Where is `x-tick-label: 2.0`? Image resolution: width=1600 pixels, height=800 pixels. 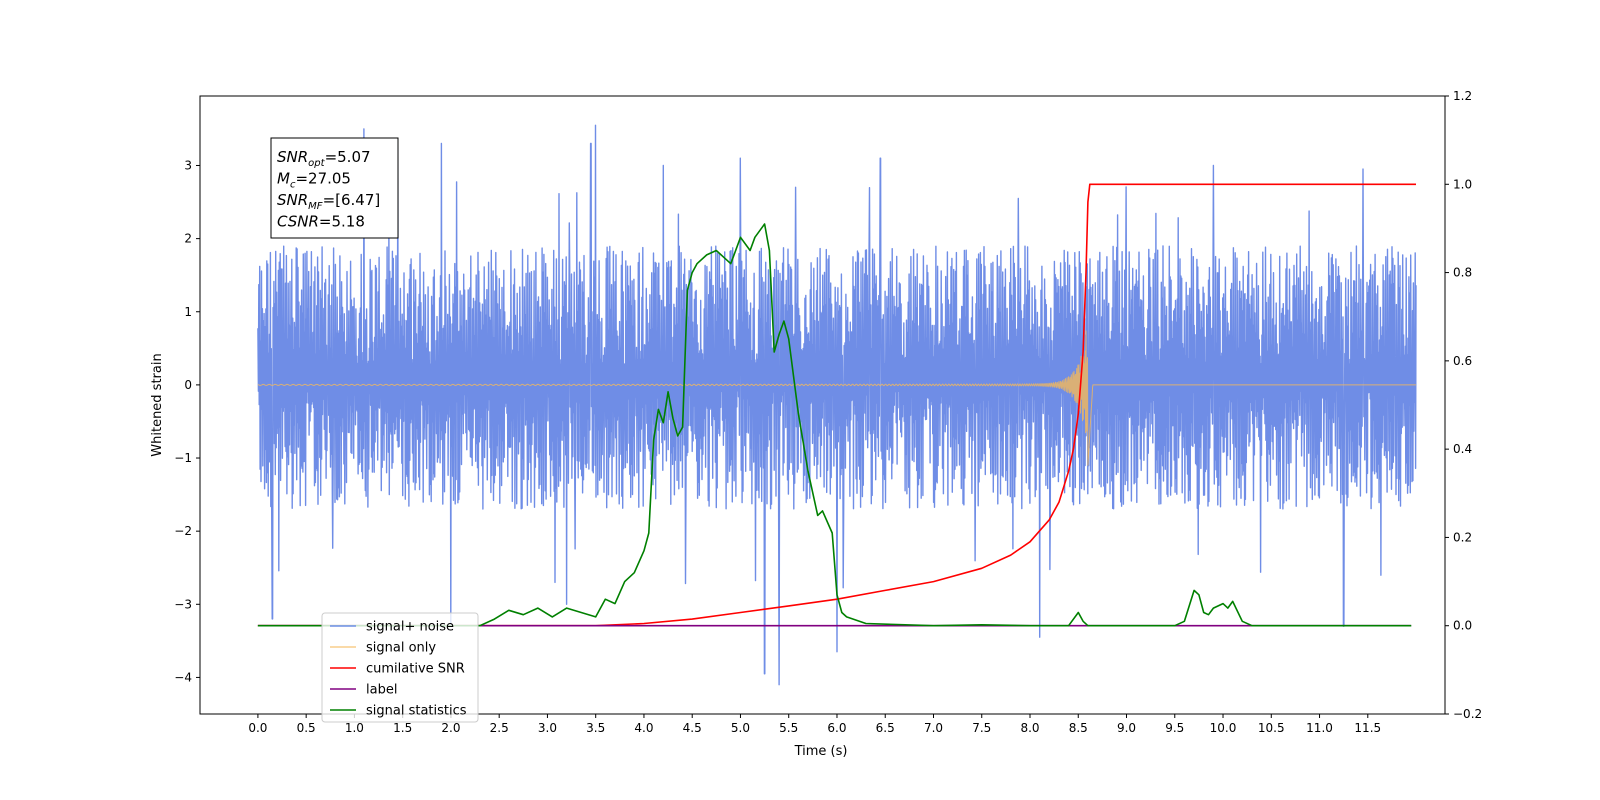 x-tick-label: 2.0 is located at coordinates (450, 728).